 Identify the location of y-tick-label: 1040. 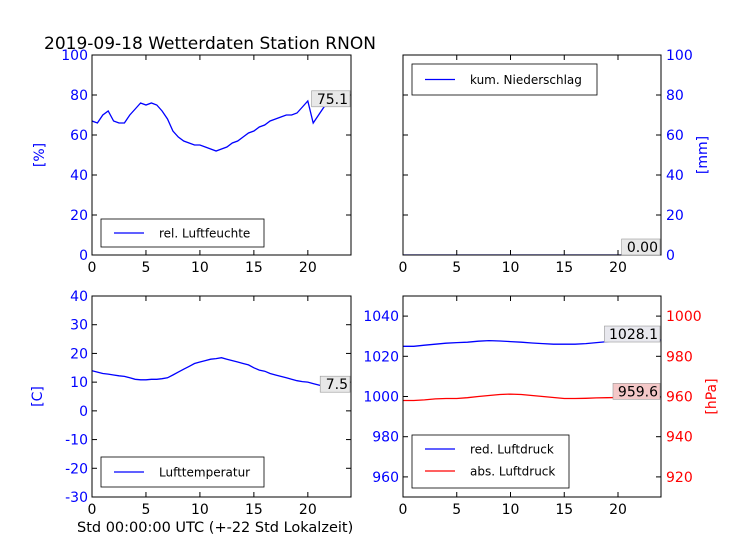
(381, 317).